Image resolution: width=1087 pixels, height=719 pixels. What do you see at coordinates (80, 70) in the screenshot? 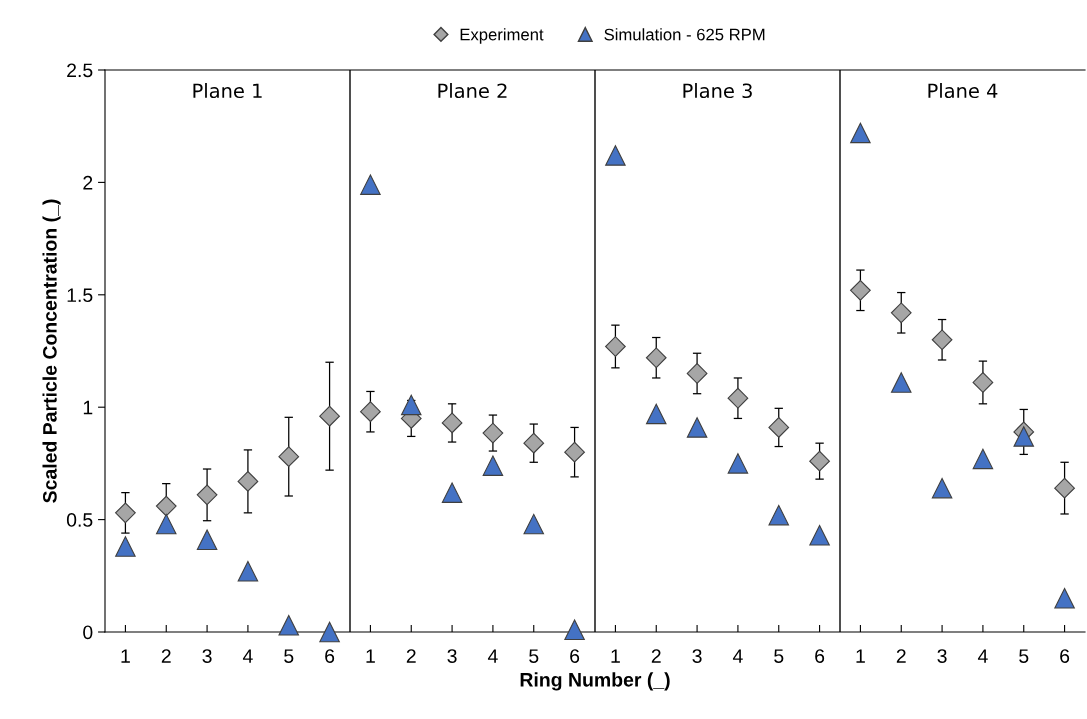
I see `y-tick-label: 2.5` at bounding box center [80, 70].